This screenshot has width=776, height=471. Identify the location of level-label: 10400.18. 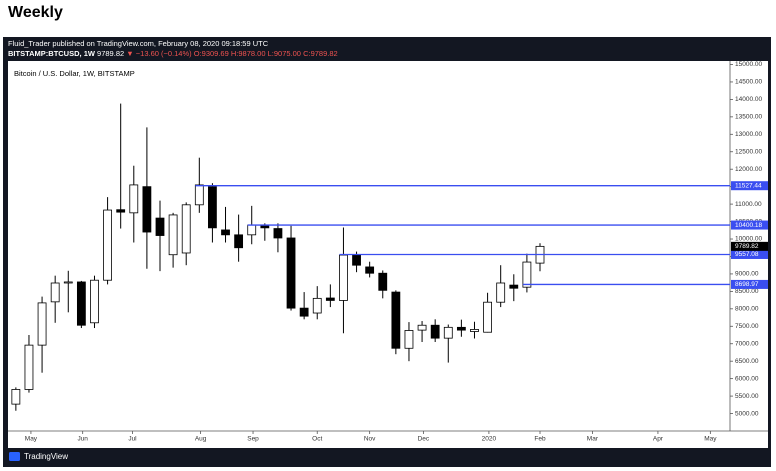
(748, 225).